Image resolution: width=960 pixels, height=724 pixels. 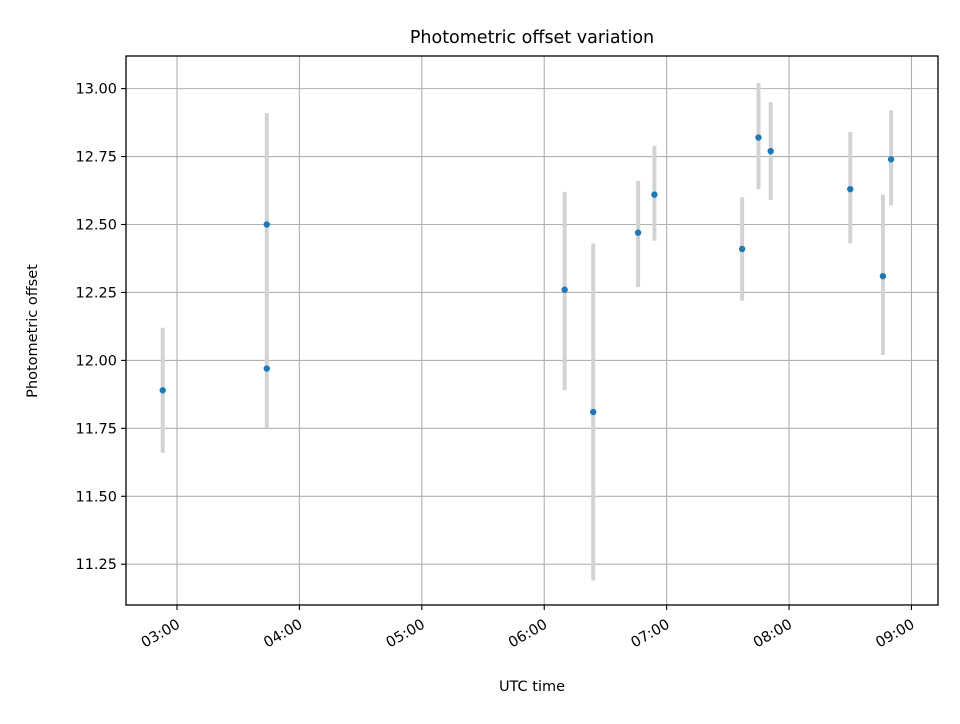 What do you see at coordinates (96, 158) in the screenshot?
I see `y-tick-label: 12.75` at bounding box center [96, 158].